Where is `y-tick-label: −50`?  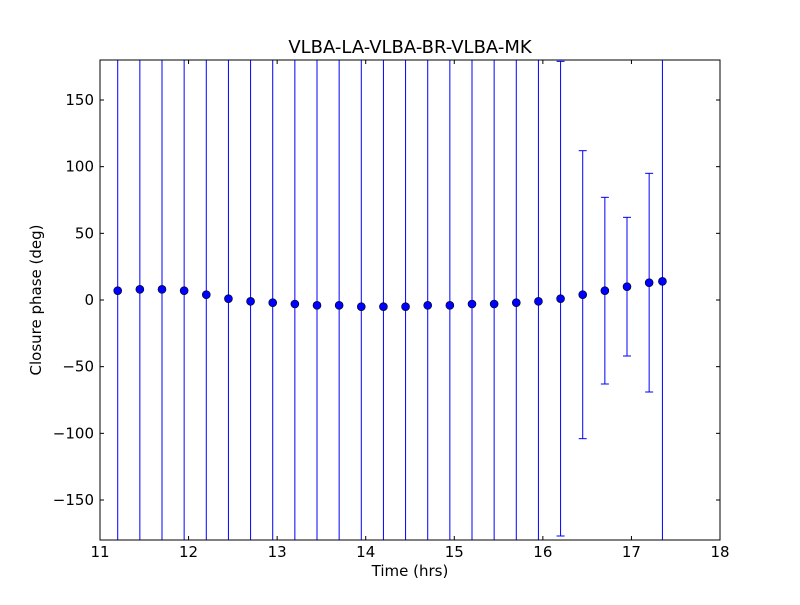
y-tick-label: −50 is located at coordinates (78, 367).